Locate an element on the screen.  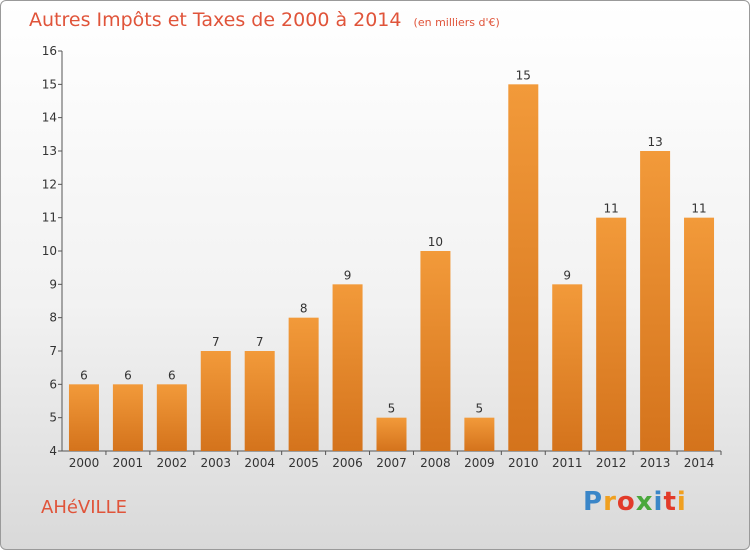
x-tick-label: 2007 is located at coordinates (391, 463).